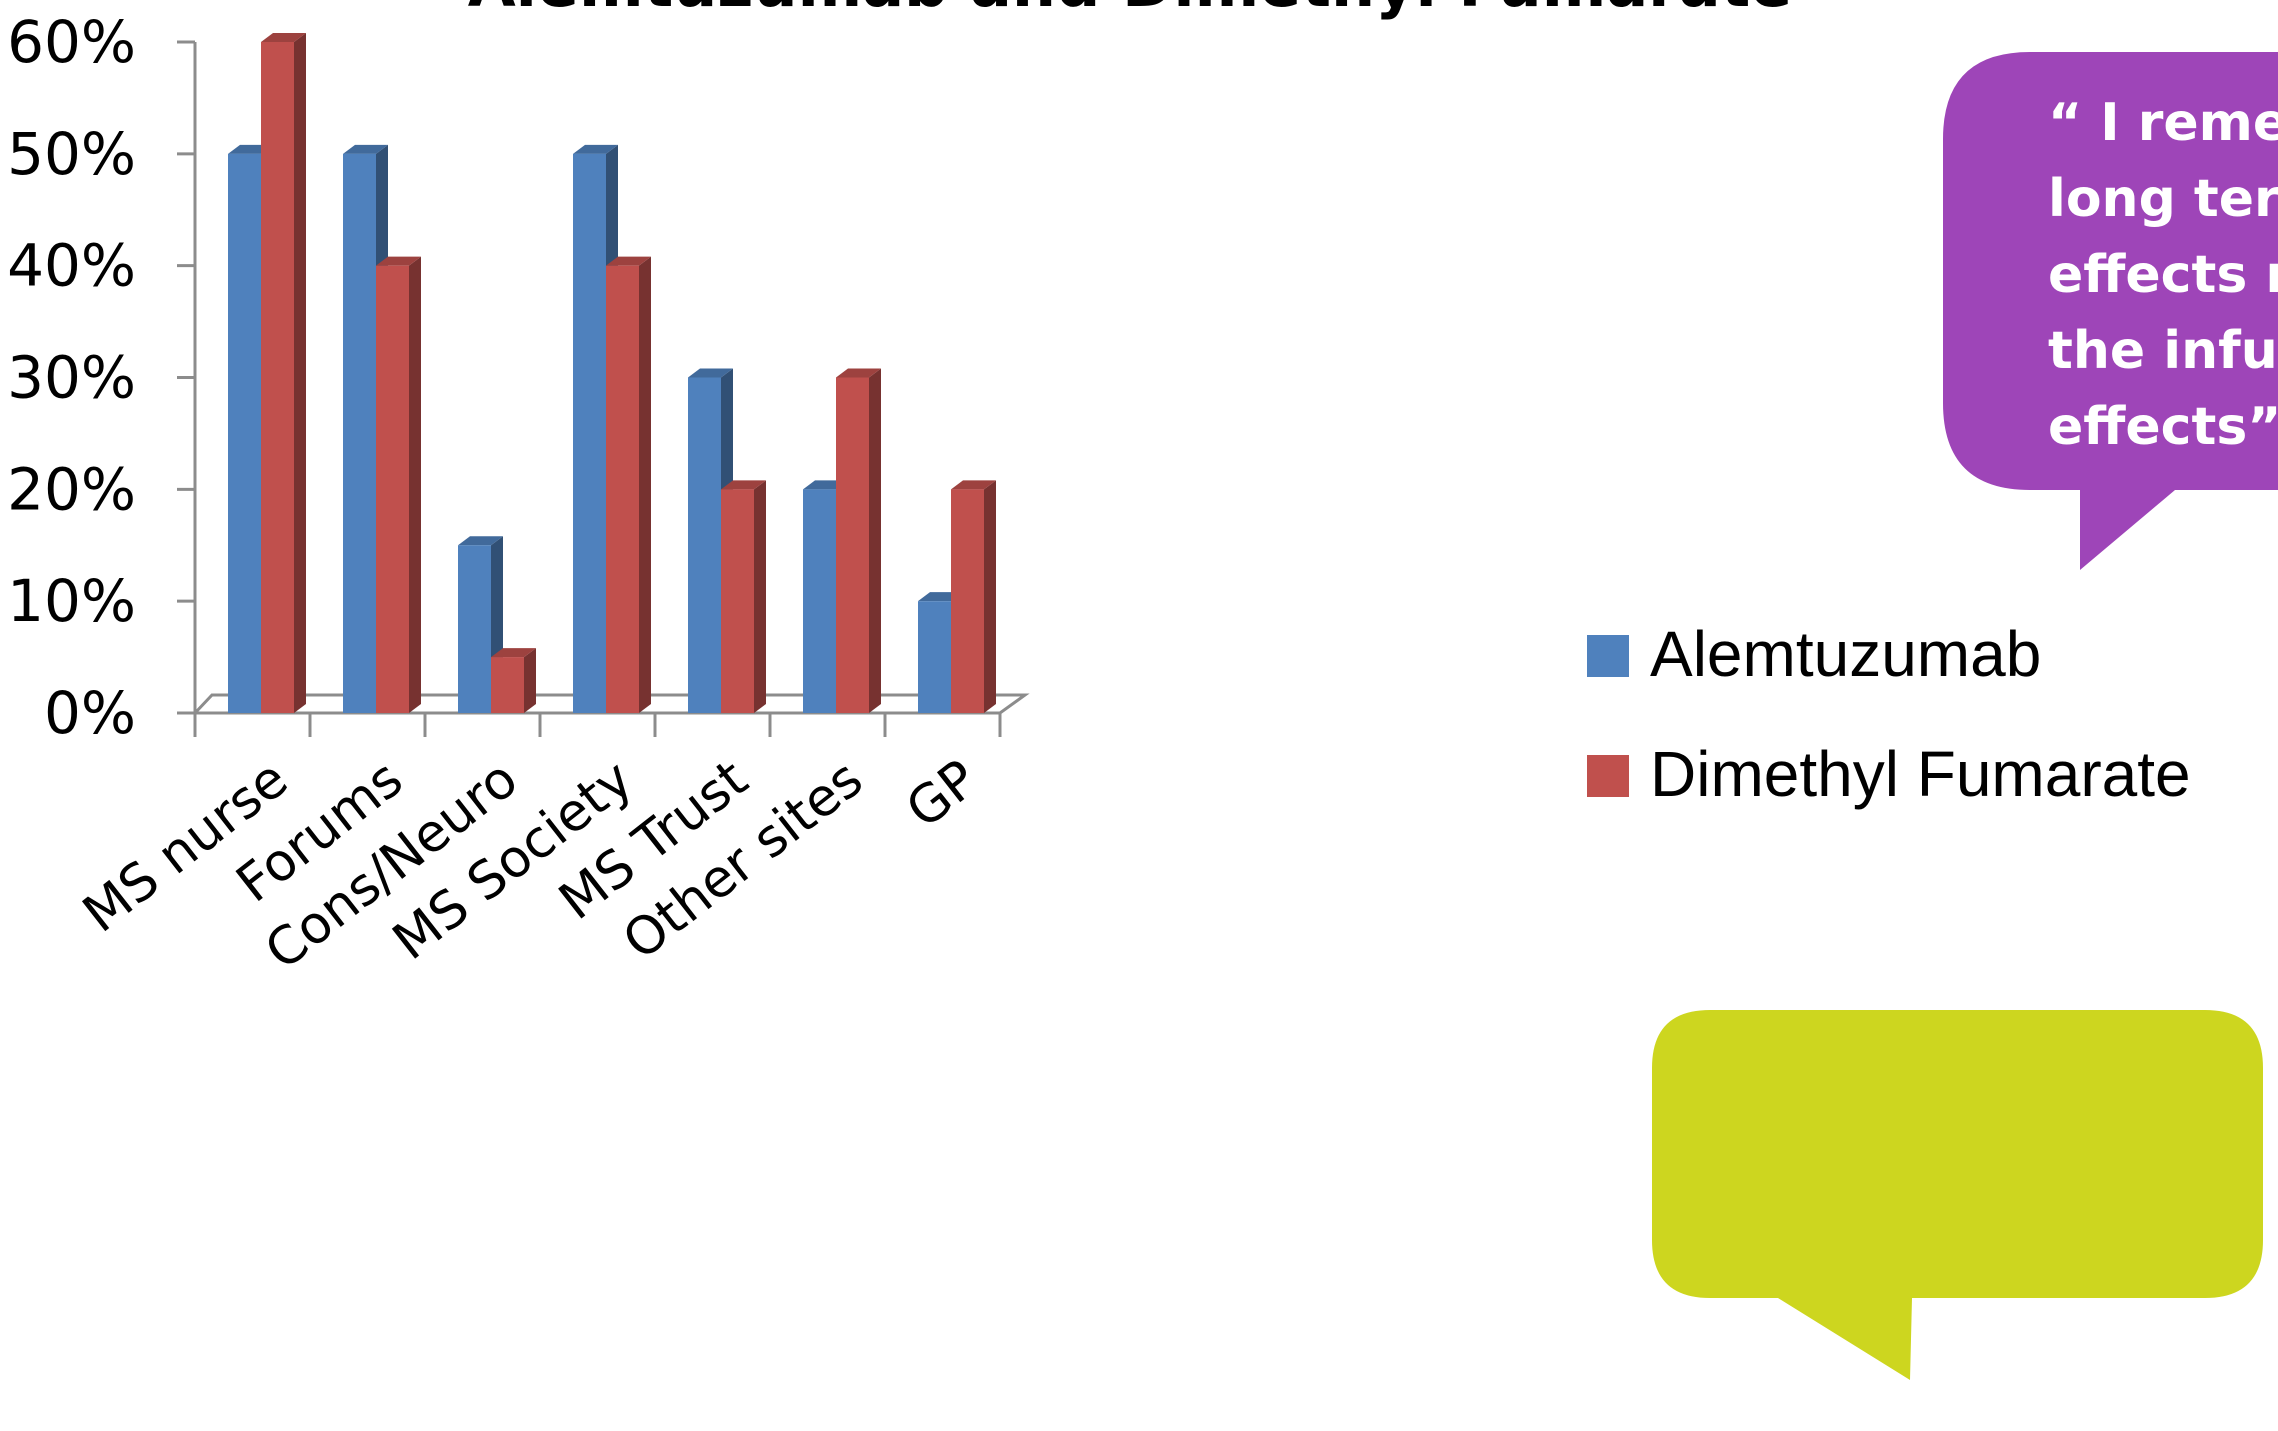 This screenshot has width=2278, height=1431. I want to click on quote-line-3: effects r, so click(2163, 275).